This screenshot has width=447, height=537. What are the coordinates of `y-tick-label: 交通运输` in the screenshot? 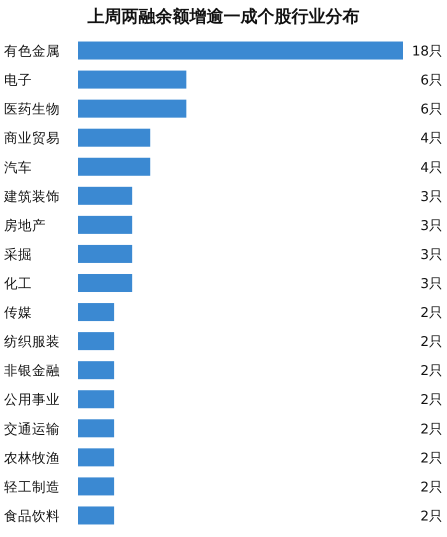 It's located at (32, 429).